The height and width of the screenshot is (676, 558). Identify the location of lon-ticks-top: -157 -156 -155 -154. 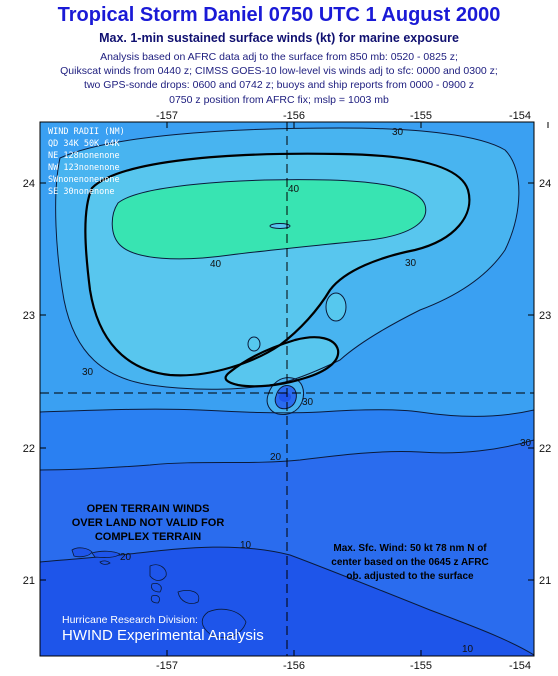
(343, 116).